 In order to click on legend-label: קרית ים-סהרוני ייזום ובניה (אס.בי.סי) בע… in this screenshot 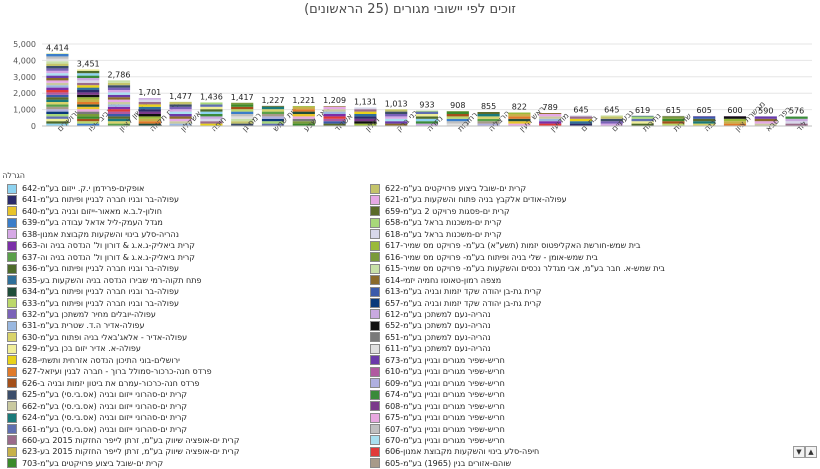, I will do `click(104, 394)`.